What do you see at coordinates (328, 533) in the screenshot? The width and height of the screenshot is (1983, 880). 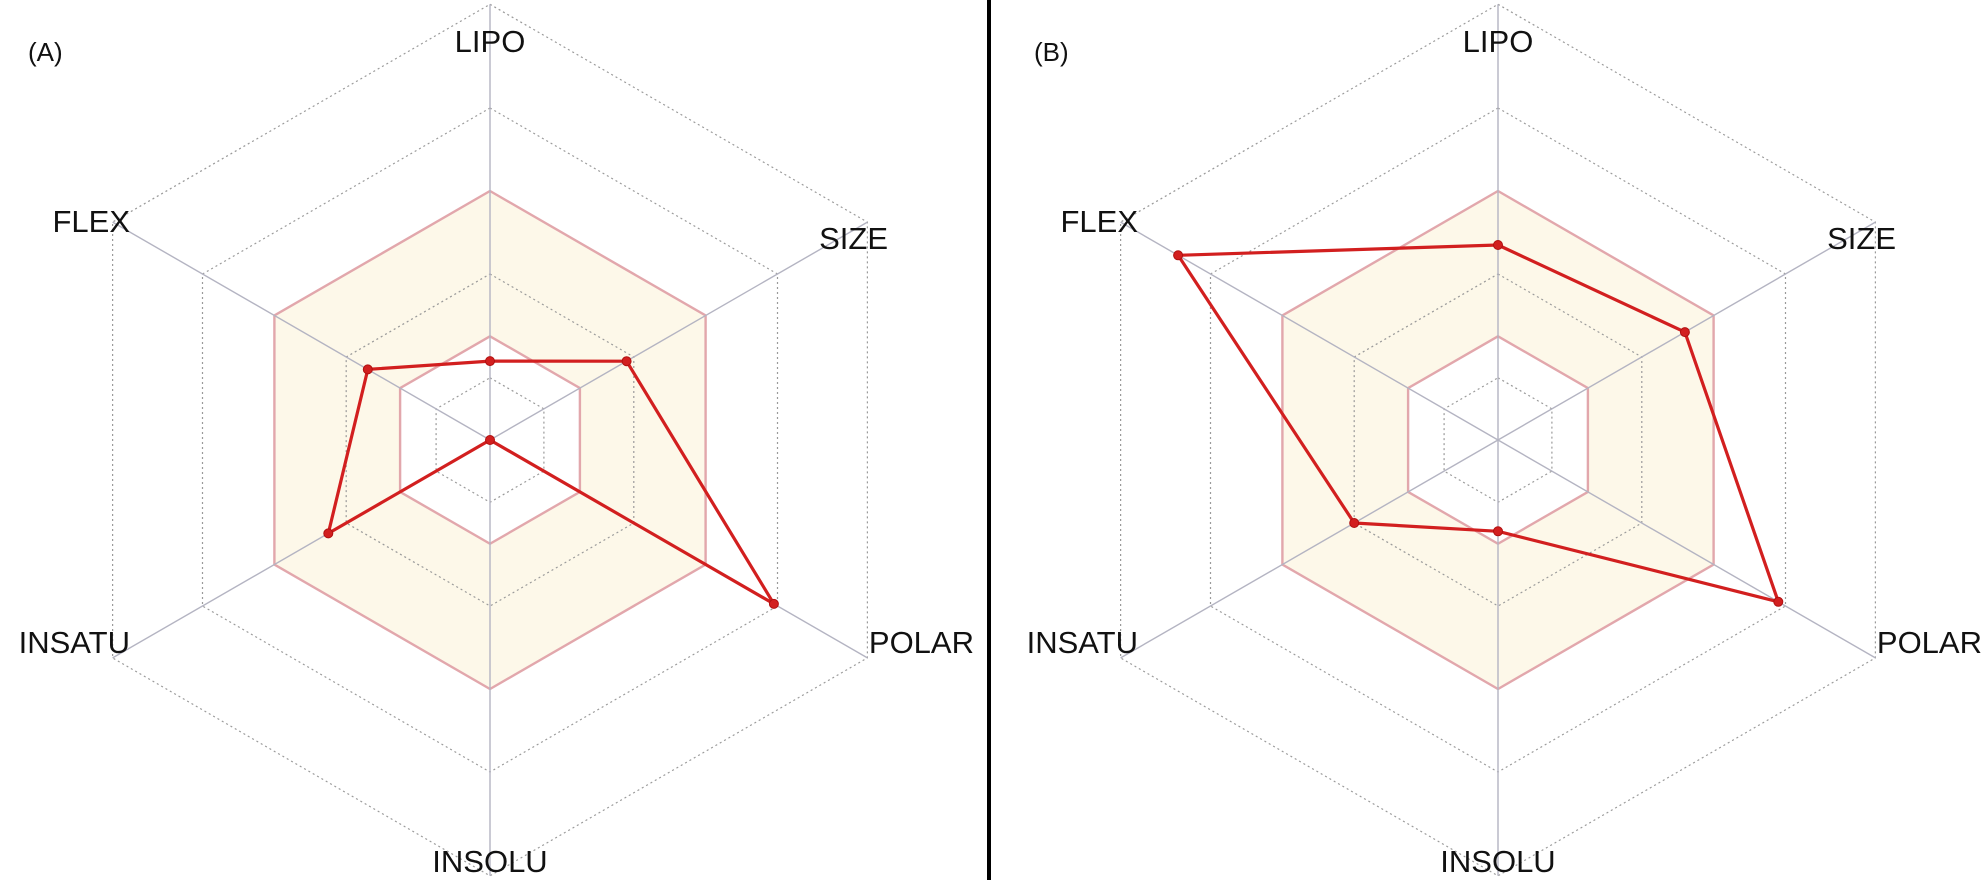 I see `data-point-a-insatu` at bounding box center [328, 533].